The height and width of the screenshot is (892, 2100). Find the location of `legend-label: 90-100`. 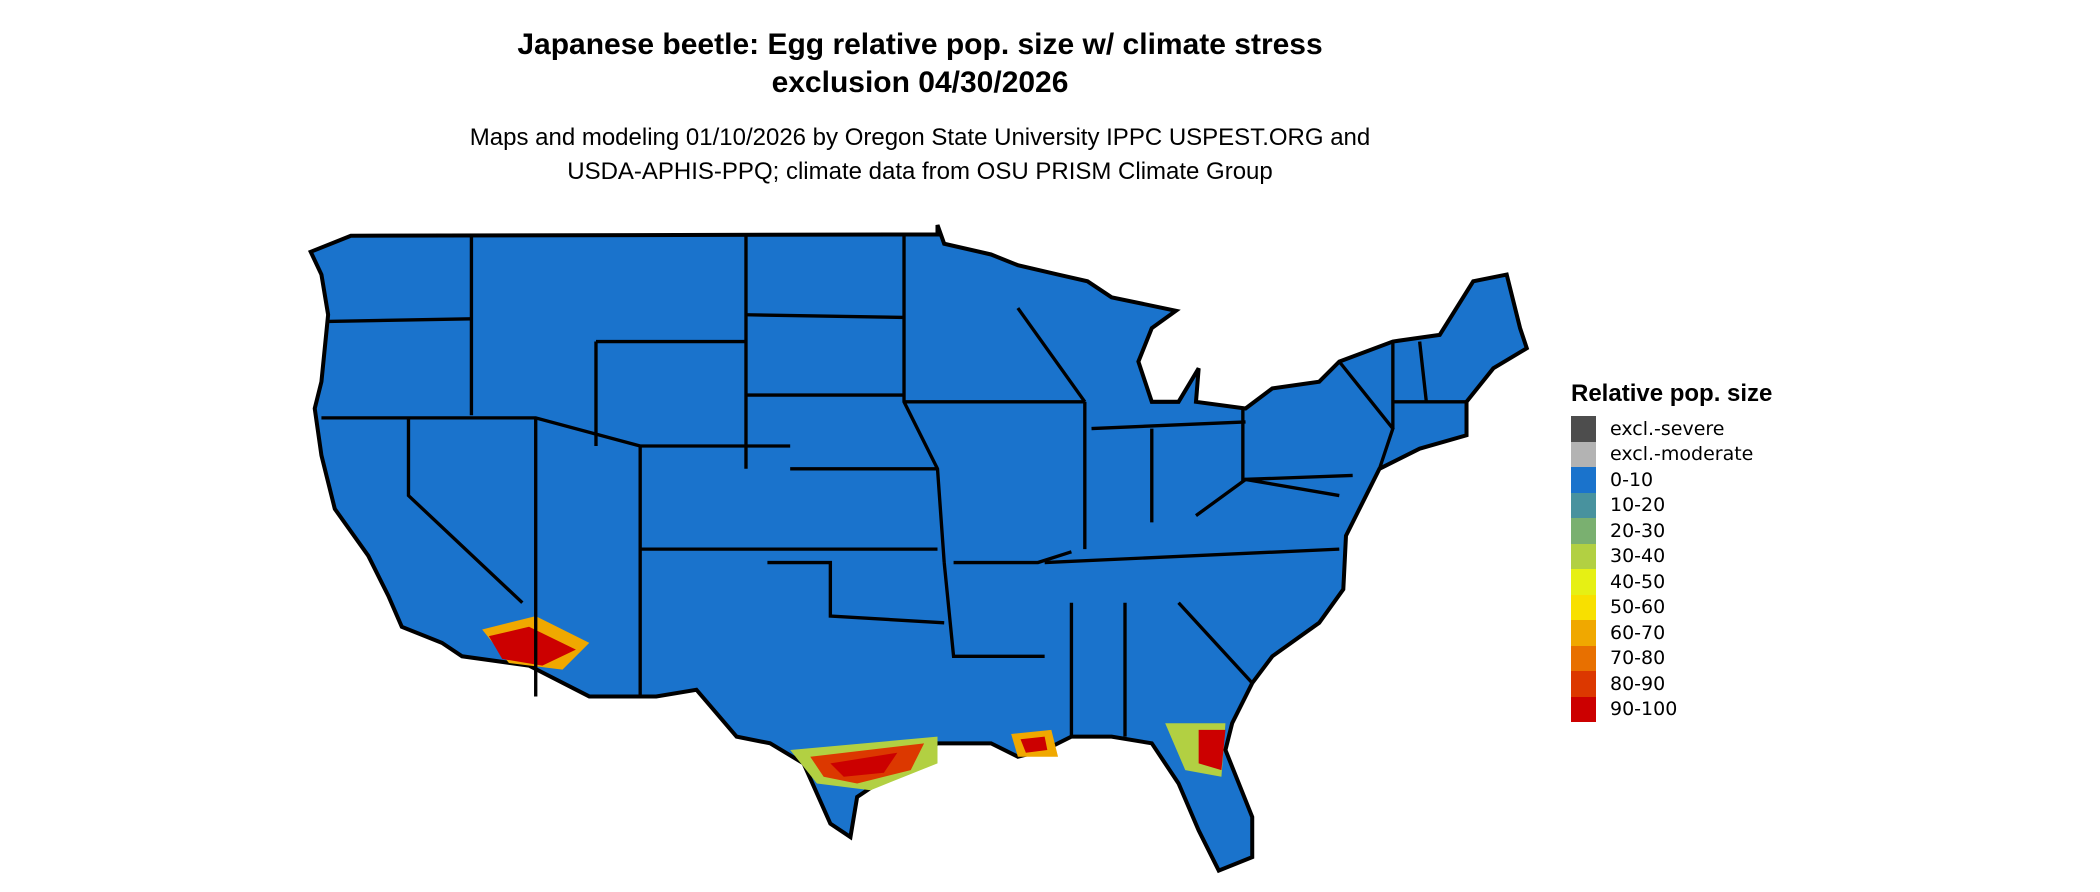

legend-label: 90-100 is located at coordinates (1644, 709).